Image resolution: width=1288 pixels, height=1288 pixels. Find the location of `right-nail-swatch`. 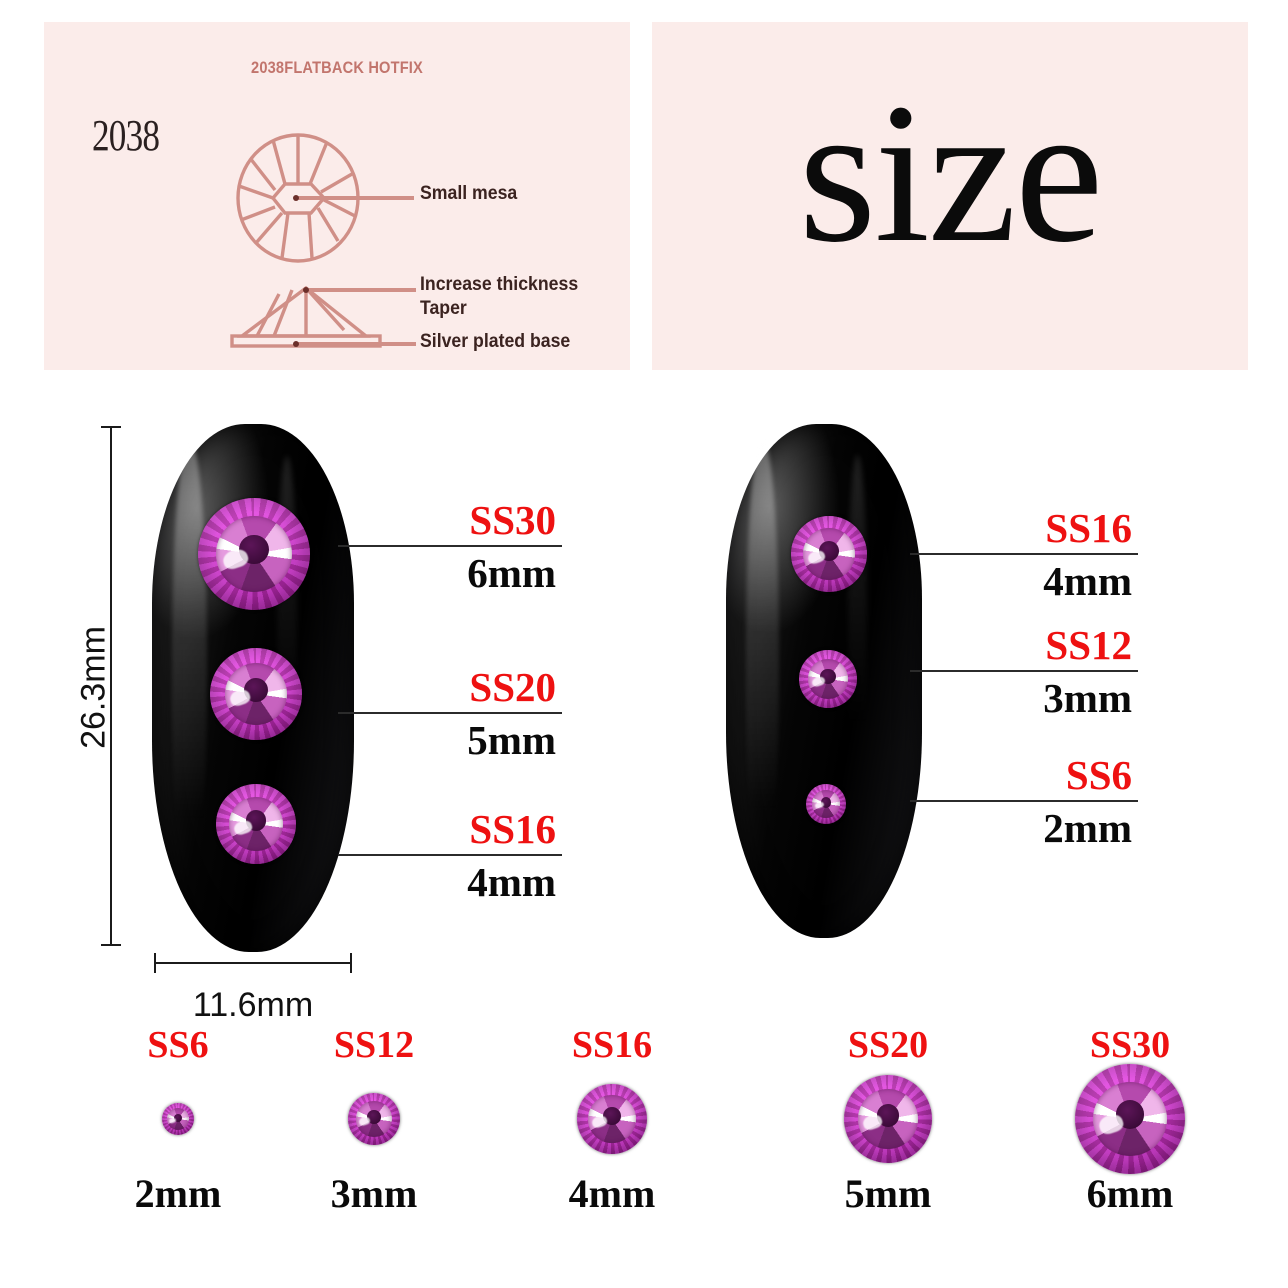

right-nail-swatch is located at coordinates (824, 681).